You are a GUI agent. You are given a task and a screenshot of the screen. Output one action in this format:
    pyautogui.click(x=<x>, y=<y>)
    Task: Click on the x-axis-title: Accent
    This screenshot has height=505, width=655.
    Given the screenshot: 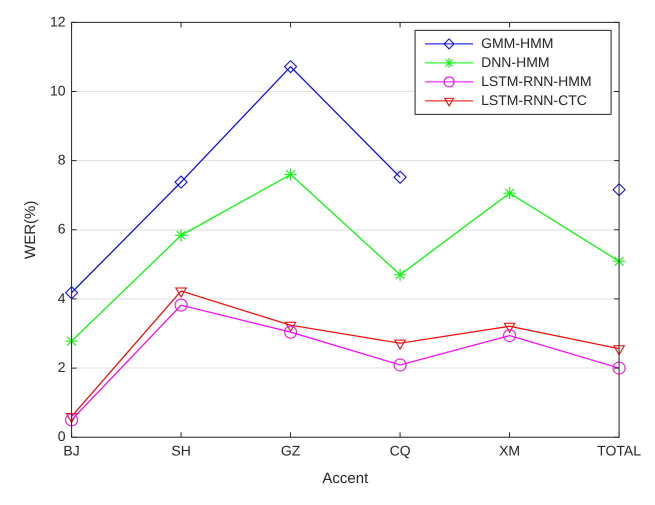 What is the action you would take?
    pyautogui.click(x=346, y=479)
    